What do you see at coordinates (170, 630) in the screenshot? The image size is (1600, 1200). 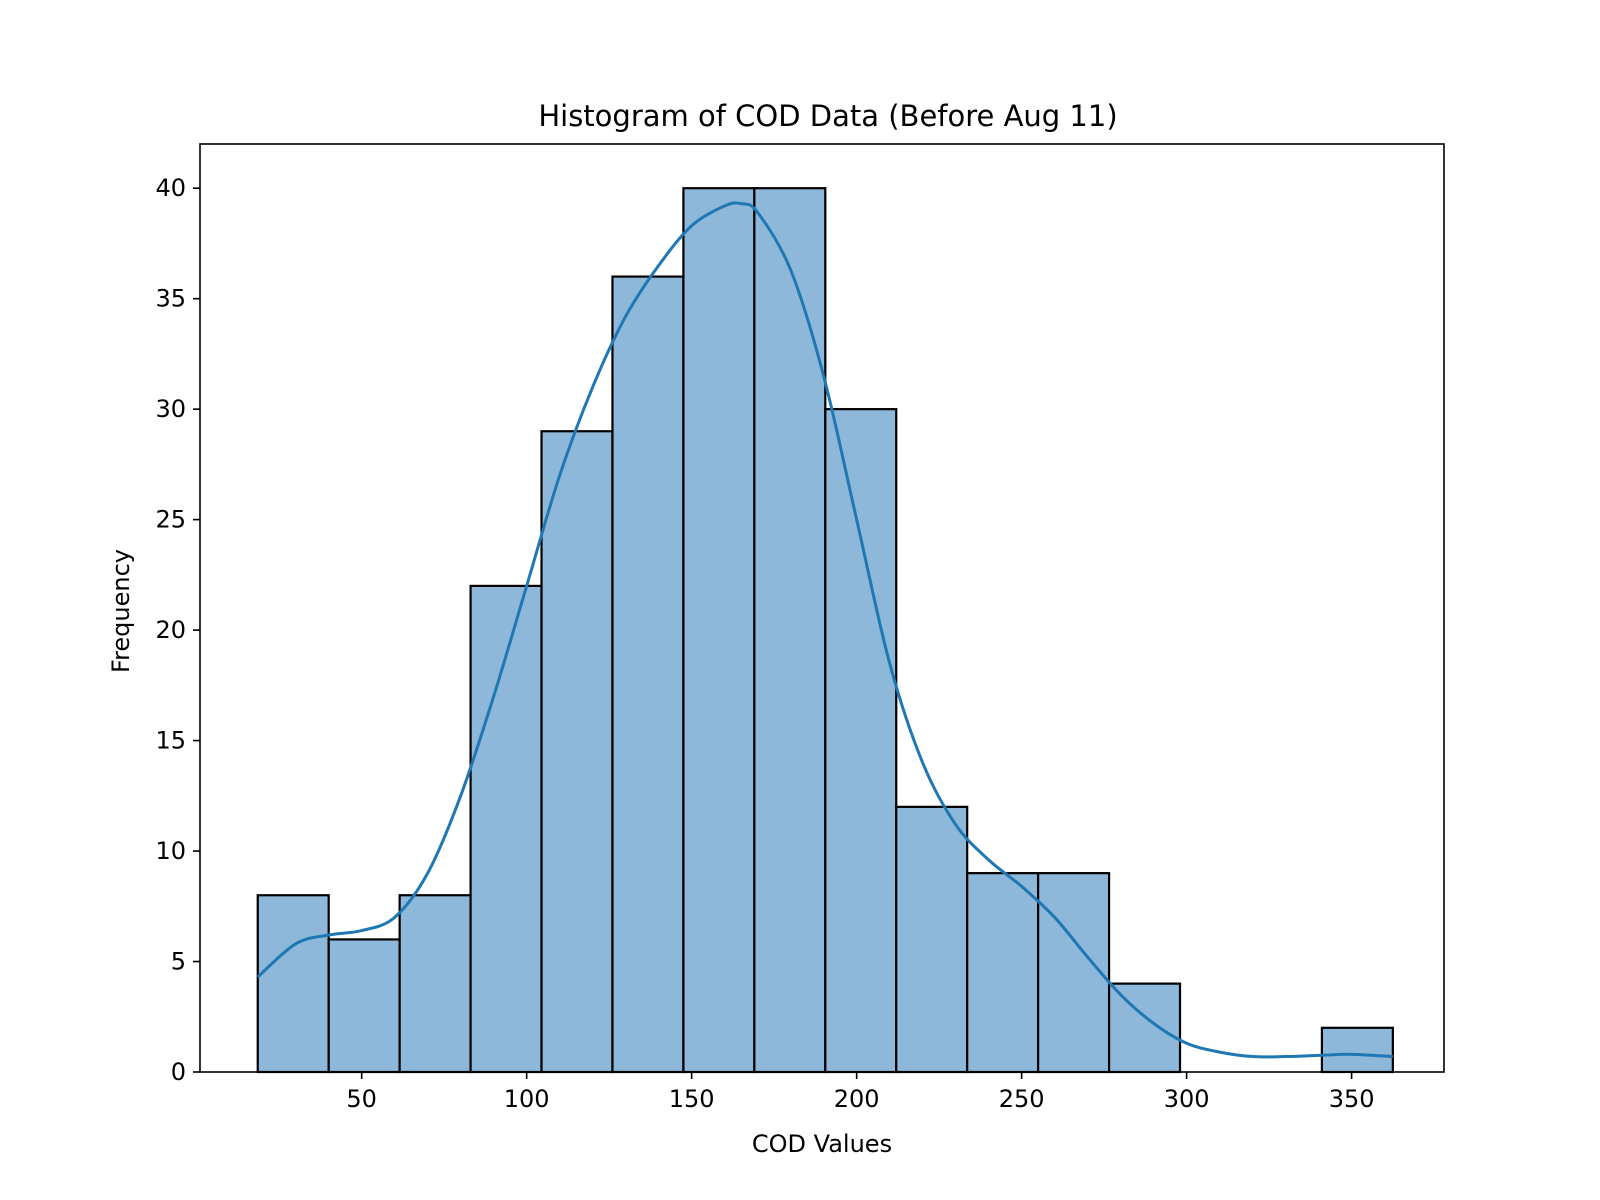 I see `y-tick-label: 20` at bounding box center [170, 630].